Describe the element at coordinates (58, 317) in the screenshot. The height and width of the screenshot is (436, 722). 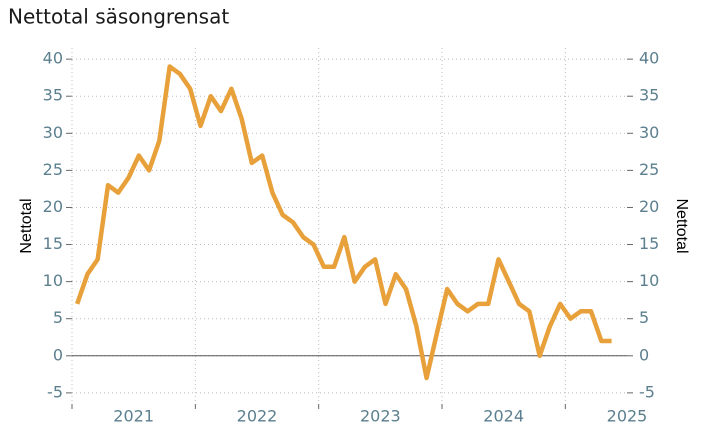
I see `y-tick-label: 5` at that location.